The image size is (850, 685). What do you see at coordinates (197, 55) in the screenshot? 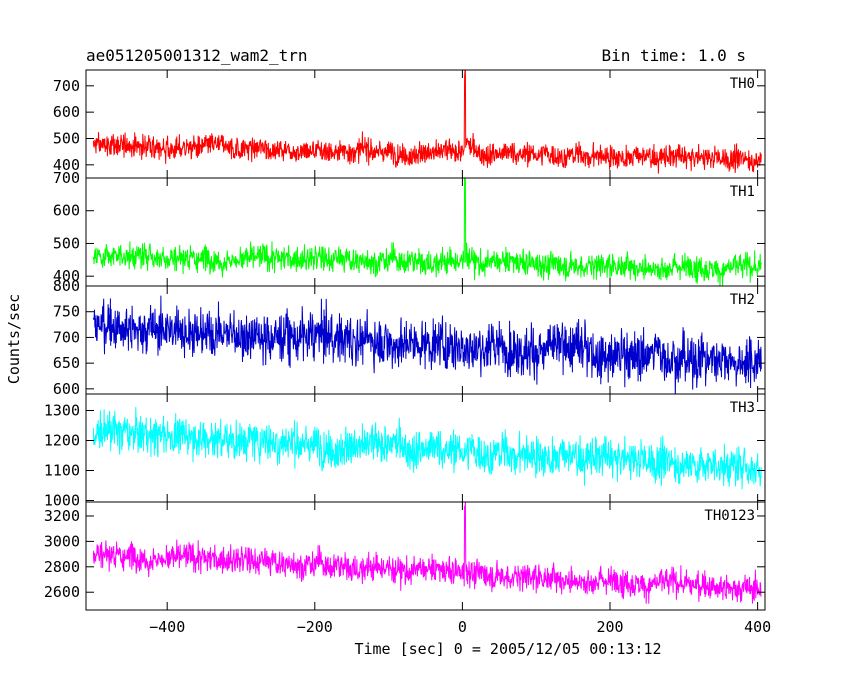
I see `chart-title: ae051205001312_wam2_trn` at bounding box center [197, 55].